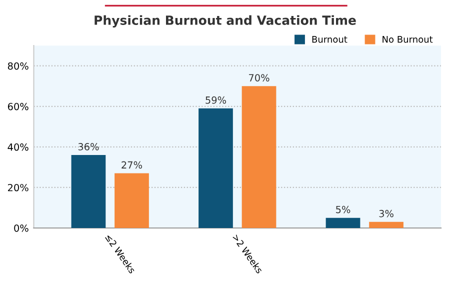 This screenshot has height=285, width=450. I want to click on data-label: 36%, so click(88, 146).